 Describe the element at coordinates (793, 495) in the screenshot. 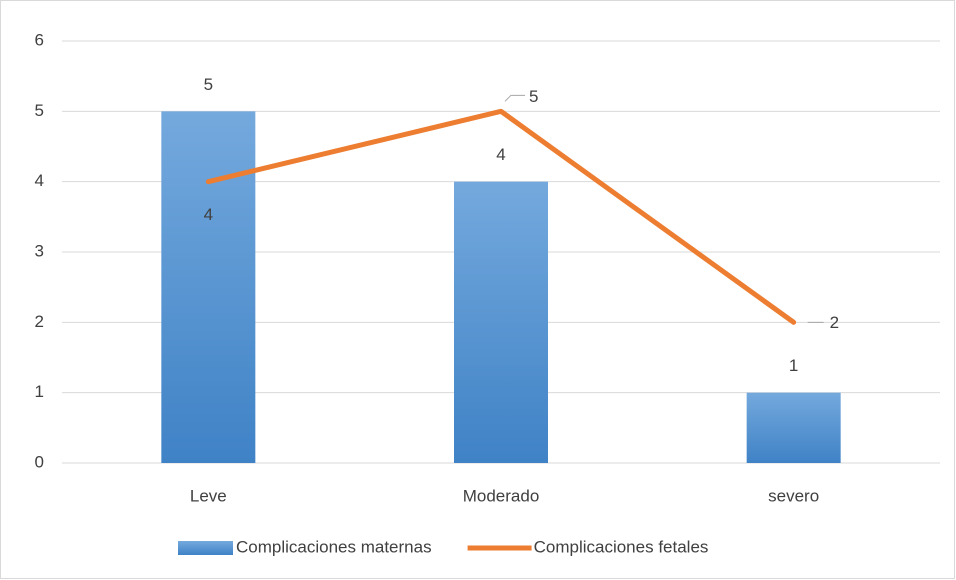

I see `x-tick-label: severo` at that location.